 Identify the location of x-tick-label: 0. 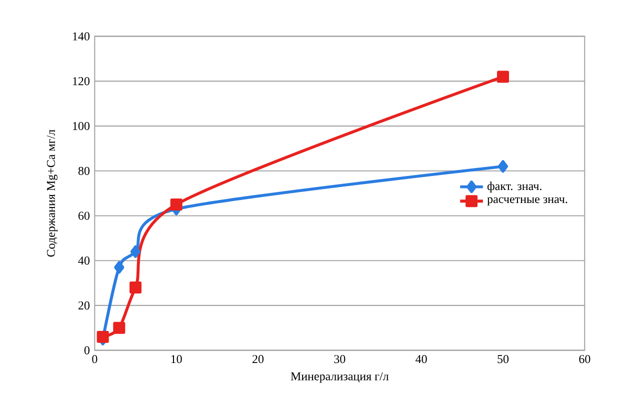
(95, 359).